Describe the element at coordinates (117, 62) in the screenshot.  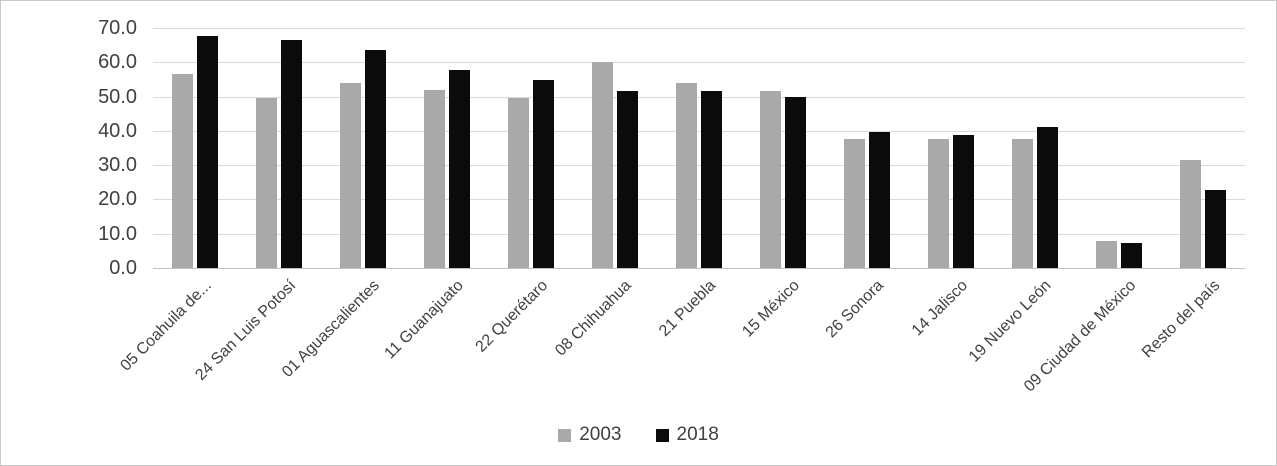
I see `y-tick-label-60: 60.0` at that location.